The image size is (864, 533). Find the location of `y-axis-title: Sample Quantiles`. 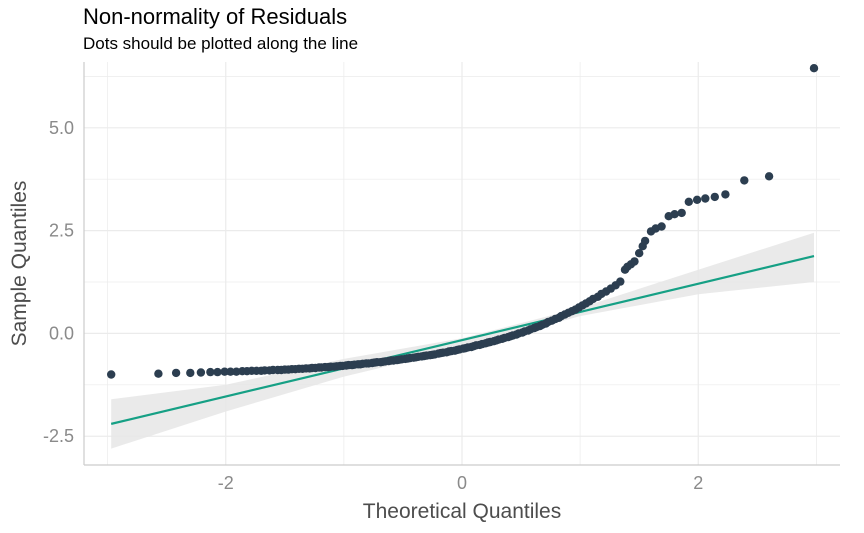

y-axis-title: Sample Quantiles is located at coordinates (19, 264).